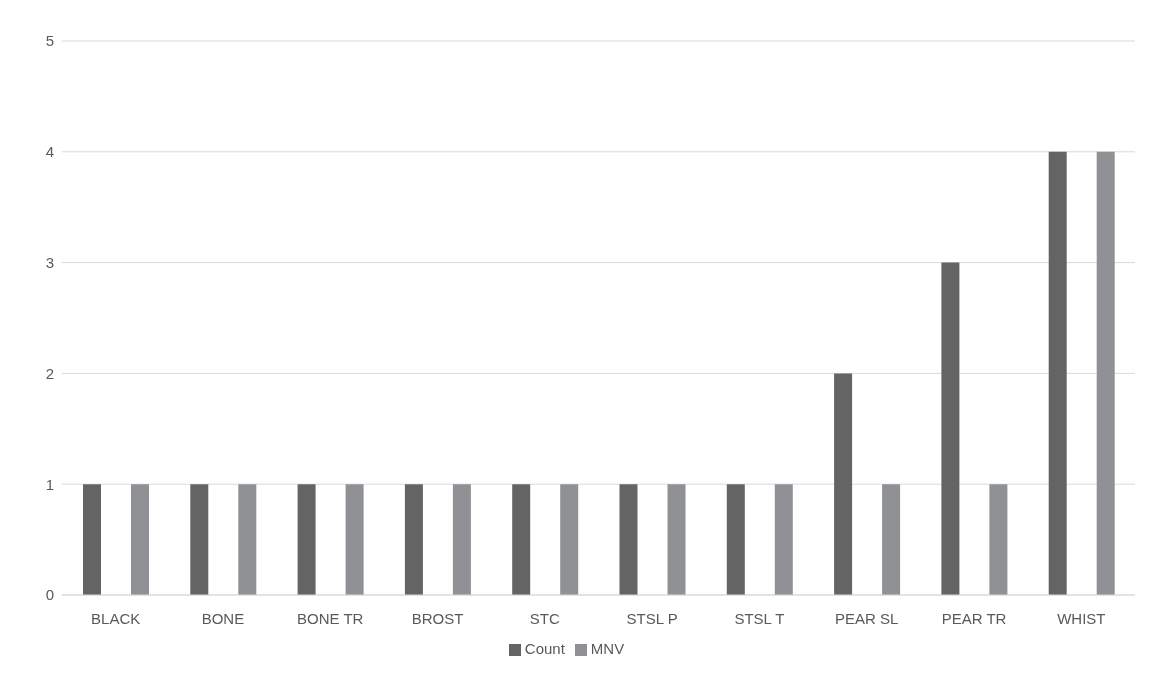 This screenshot has height=675, width=1153. I want to click on y-tick-label: 4, so click(49, 152).